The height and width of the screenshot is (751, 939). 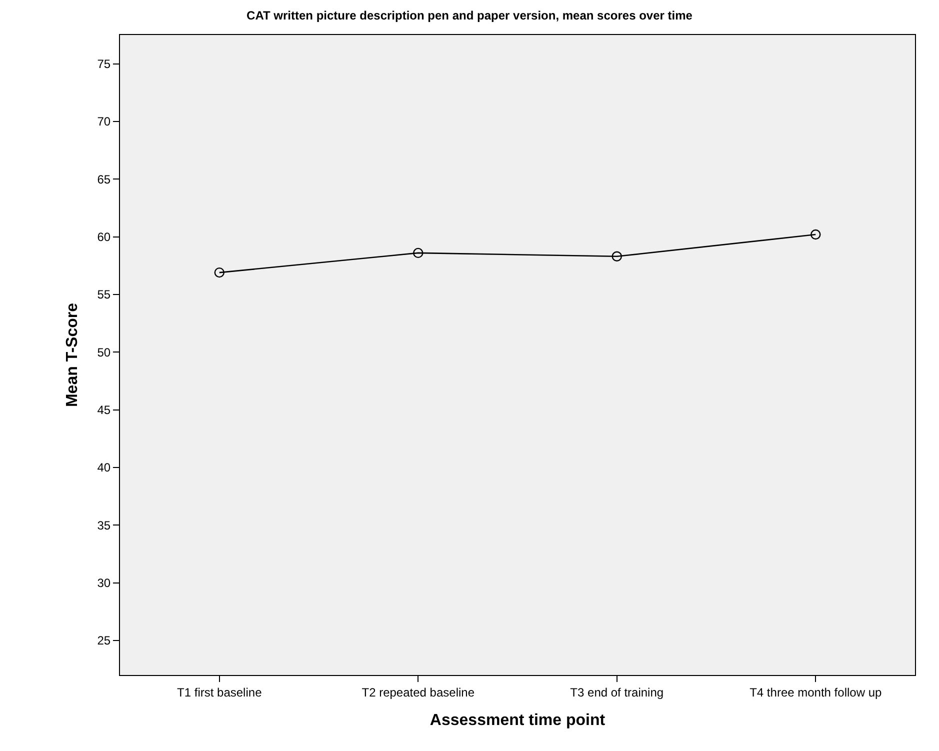 I want to click on y-tick-label: 70, so click(x=104, y=121).